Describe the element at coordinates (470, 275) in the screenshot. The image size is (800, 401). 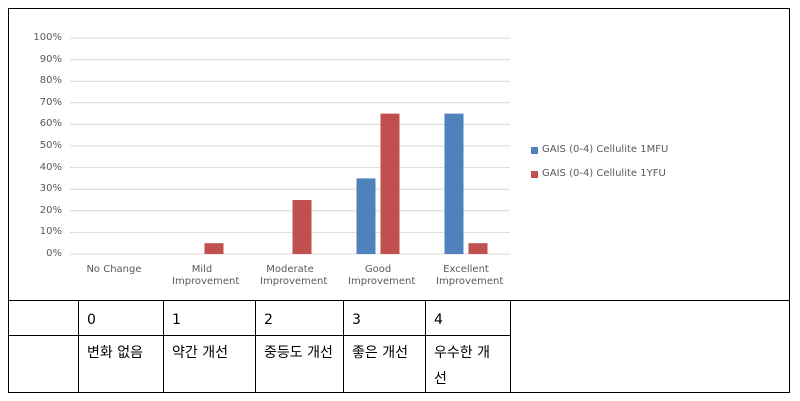
I see `x-tick-label: Excellent Improvement` at that location.